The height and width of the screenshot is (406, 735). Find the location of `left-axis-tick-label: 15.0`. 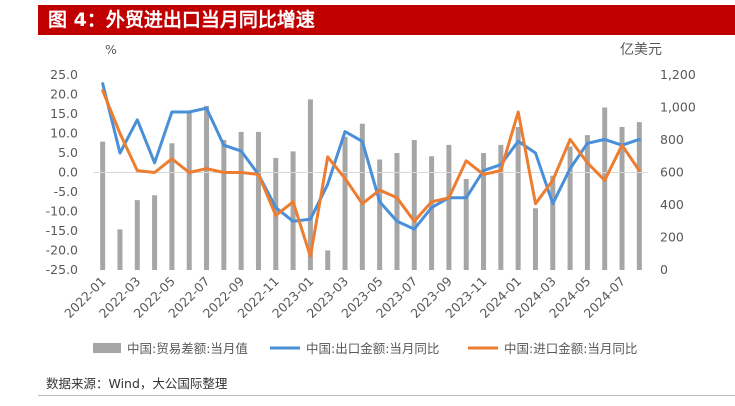

left-axis-tick-label: 15.0 is located at coordinates (64, 113).